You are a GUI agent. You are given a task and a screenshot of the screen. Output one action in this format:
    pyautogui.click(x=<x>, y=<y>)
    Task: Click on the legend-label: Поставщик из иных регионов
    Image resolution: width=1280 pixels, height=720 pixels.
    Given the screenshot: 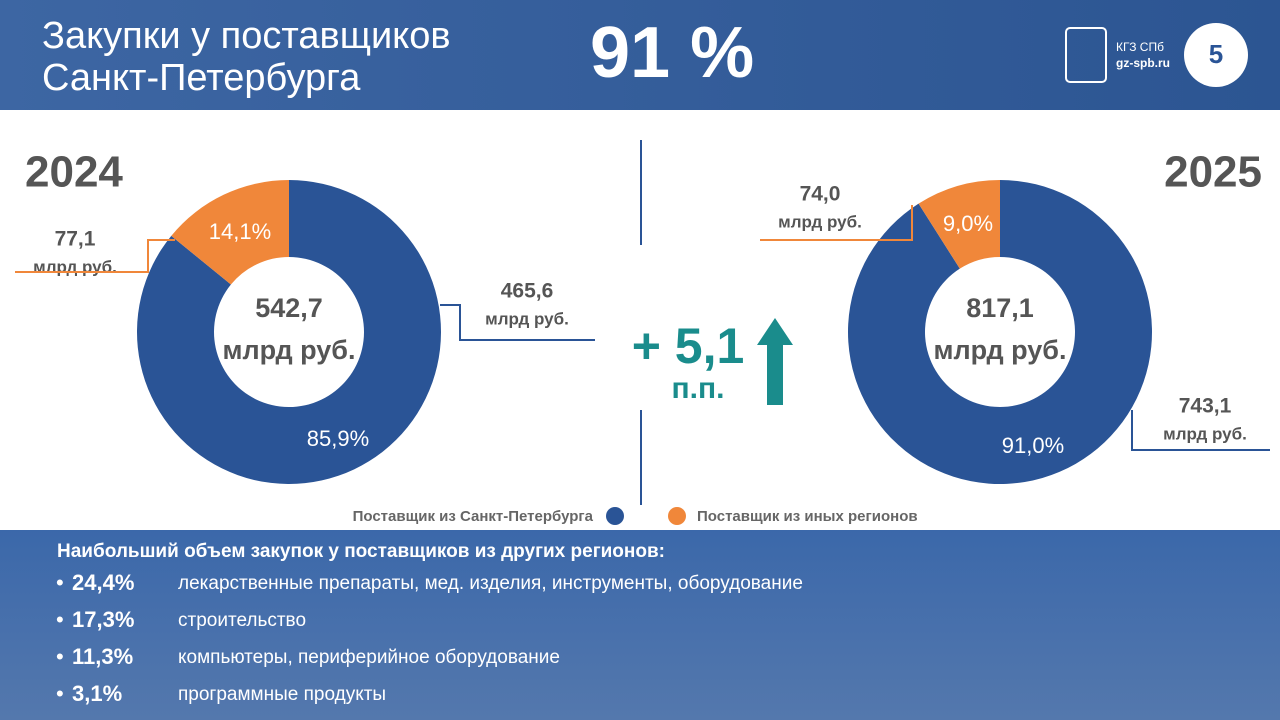 What is the action you would take?
    pyautogui.click(x=807, y=516)
    